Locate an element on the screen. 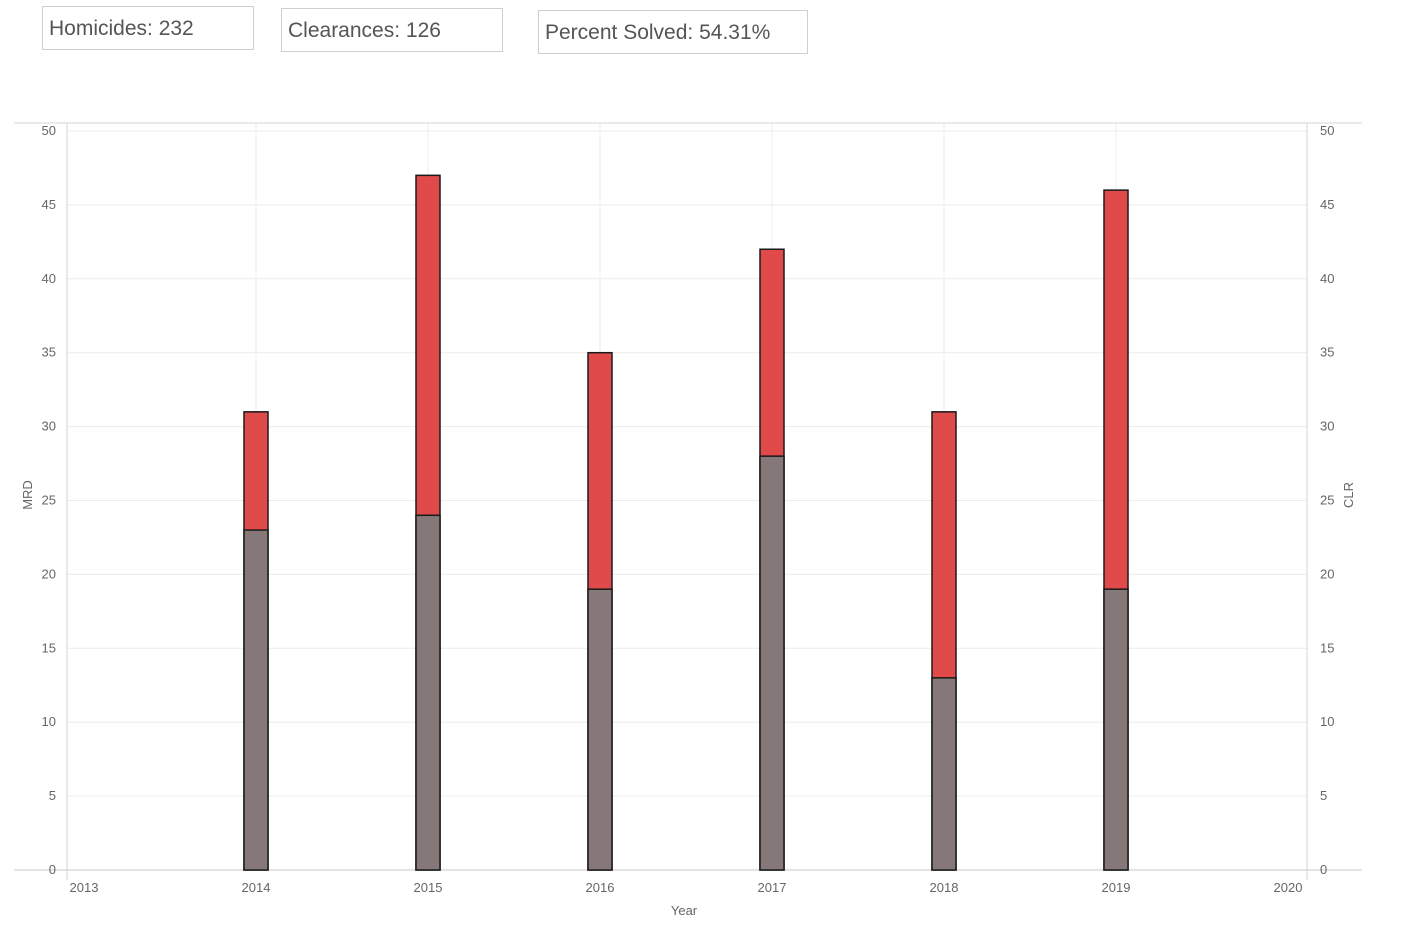  y-right-tick-label: 35 is located at coordinates (1327, 352).